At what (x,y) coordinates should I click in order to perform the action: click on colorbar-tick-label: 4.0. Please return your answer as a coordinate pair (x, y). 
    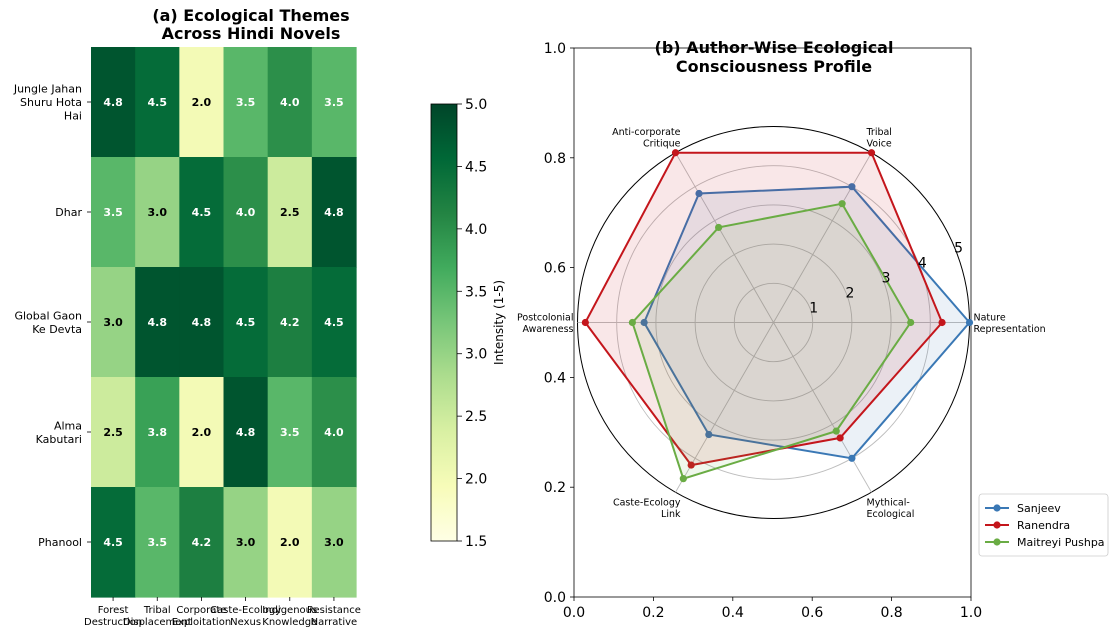
    Looking at the image, I should click on (476, 230).